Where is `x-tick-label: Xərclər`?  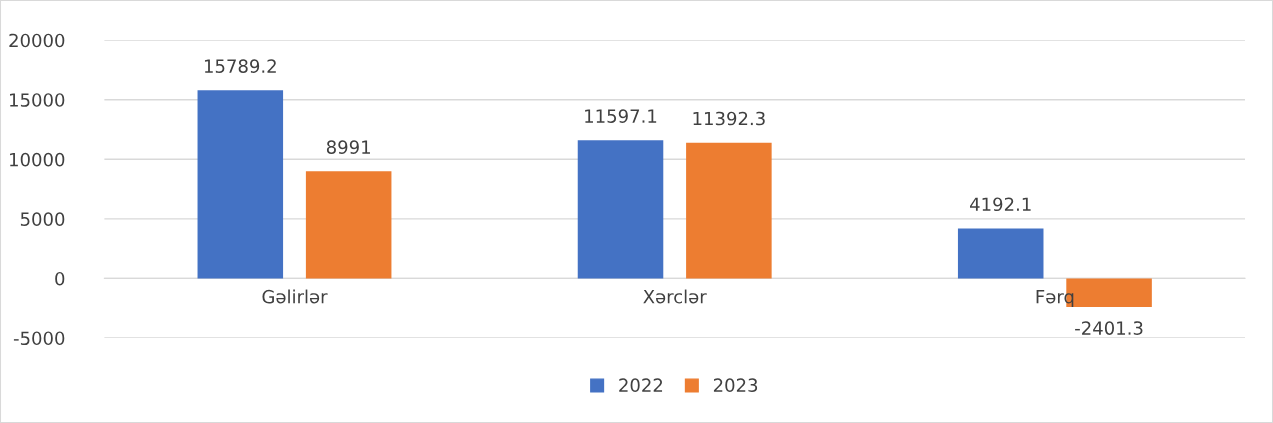 x-tick-label: Xərclər is located at coordinates (675, 296).